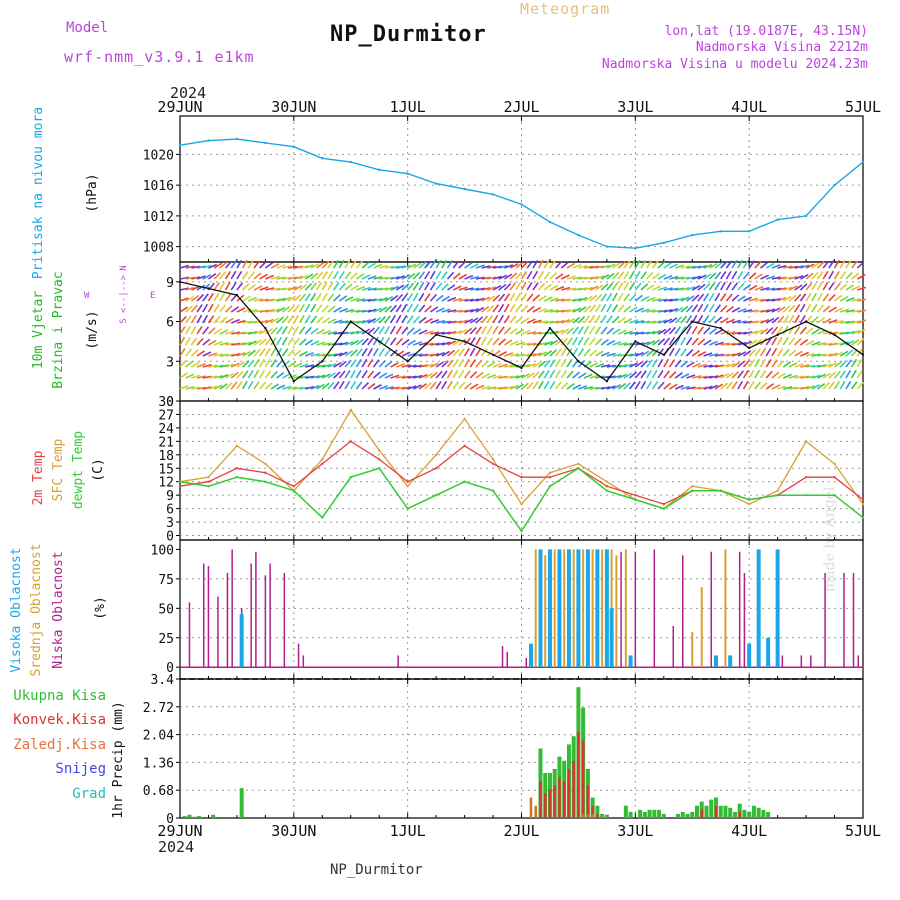  What do you see at coordinates (379, 459) in the screenshot?
I see `temp-2m-line-point` at bounding box center [379, 459].